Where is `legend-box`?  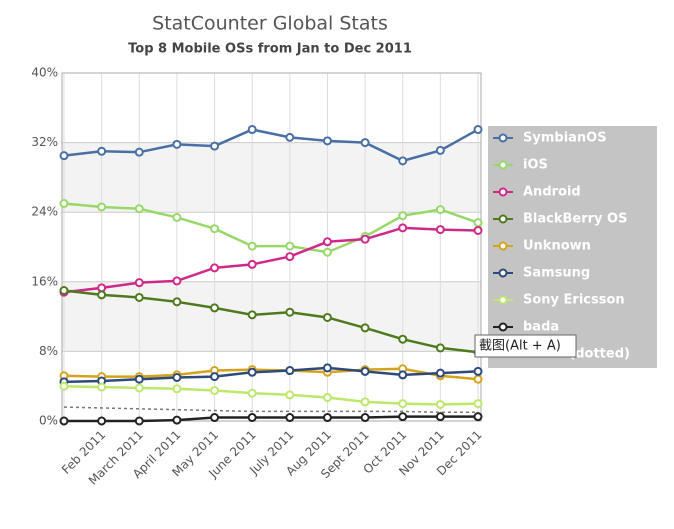 legend-box is located at coordinates (572, 247).